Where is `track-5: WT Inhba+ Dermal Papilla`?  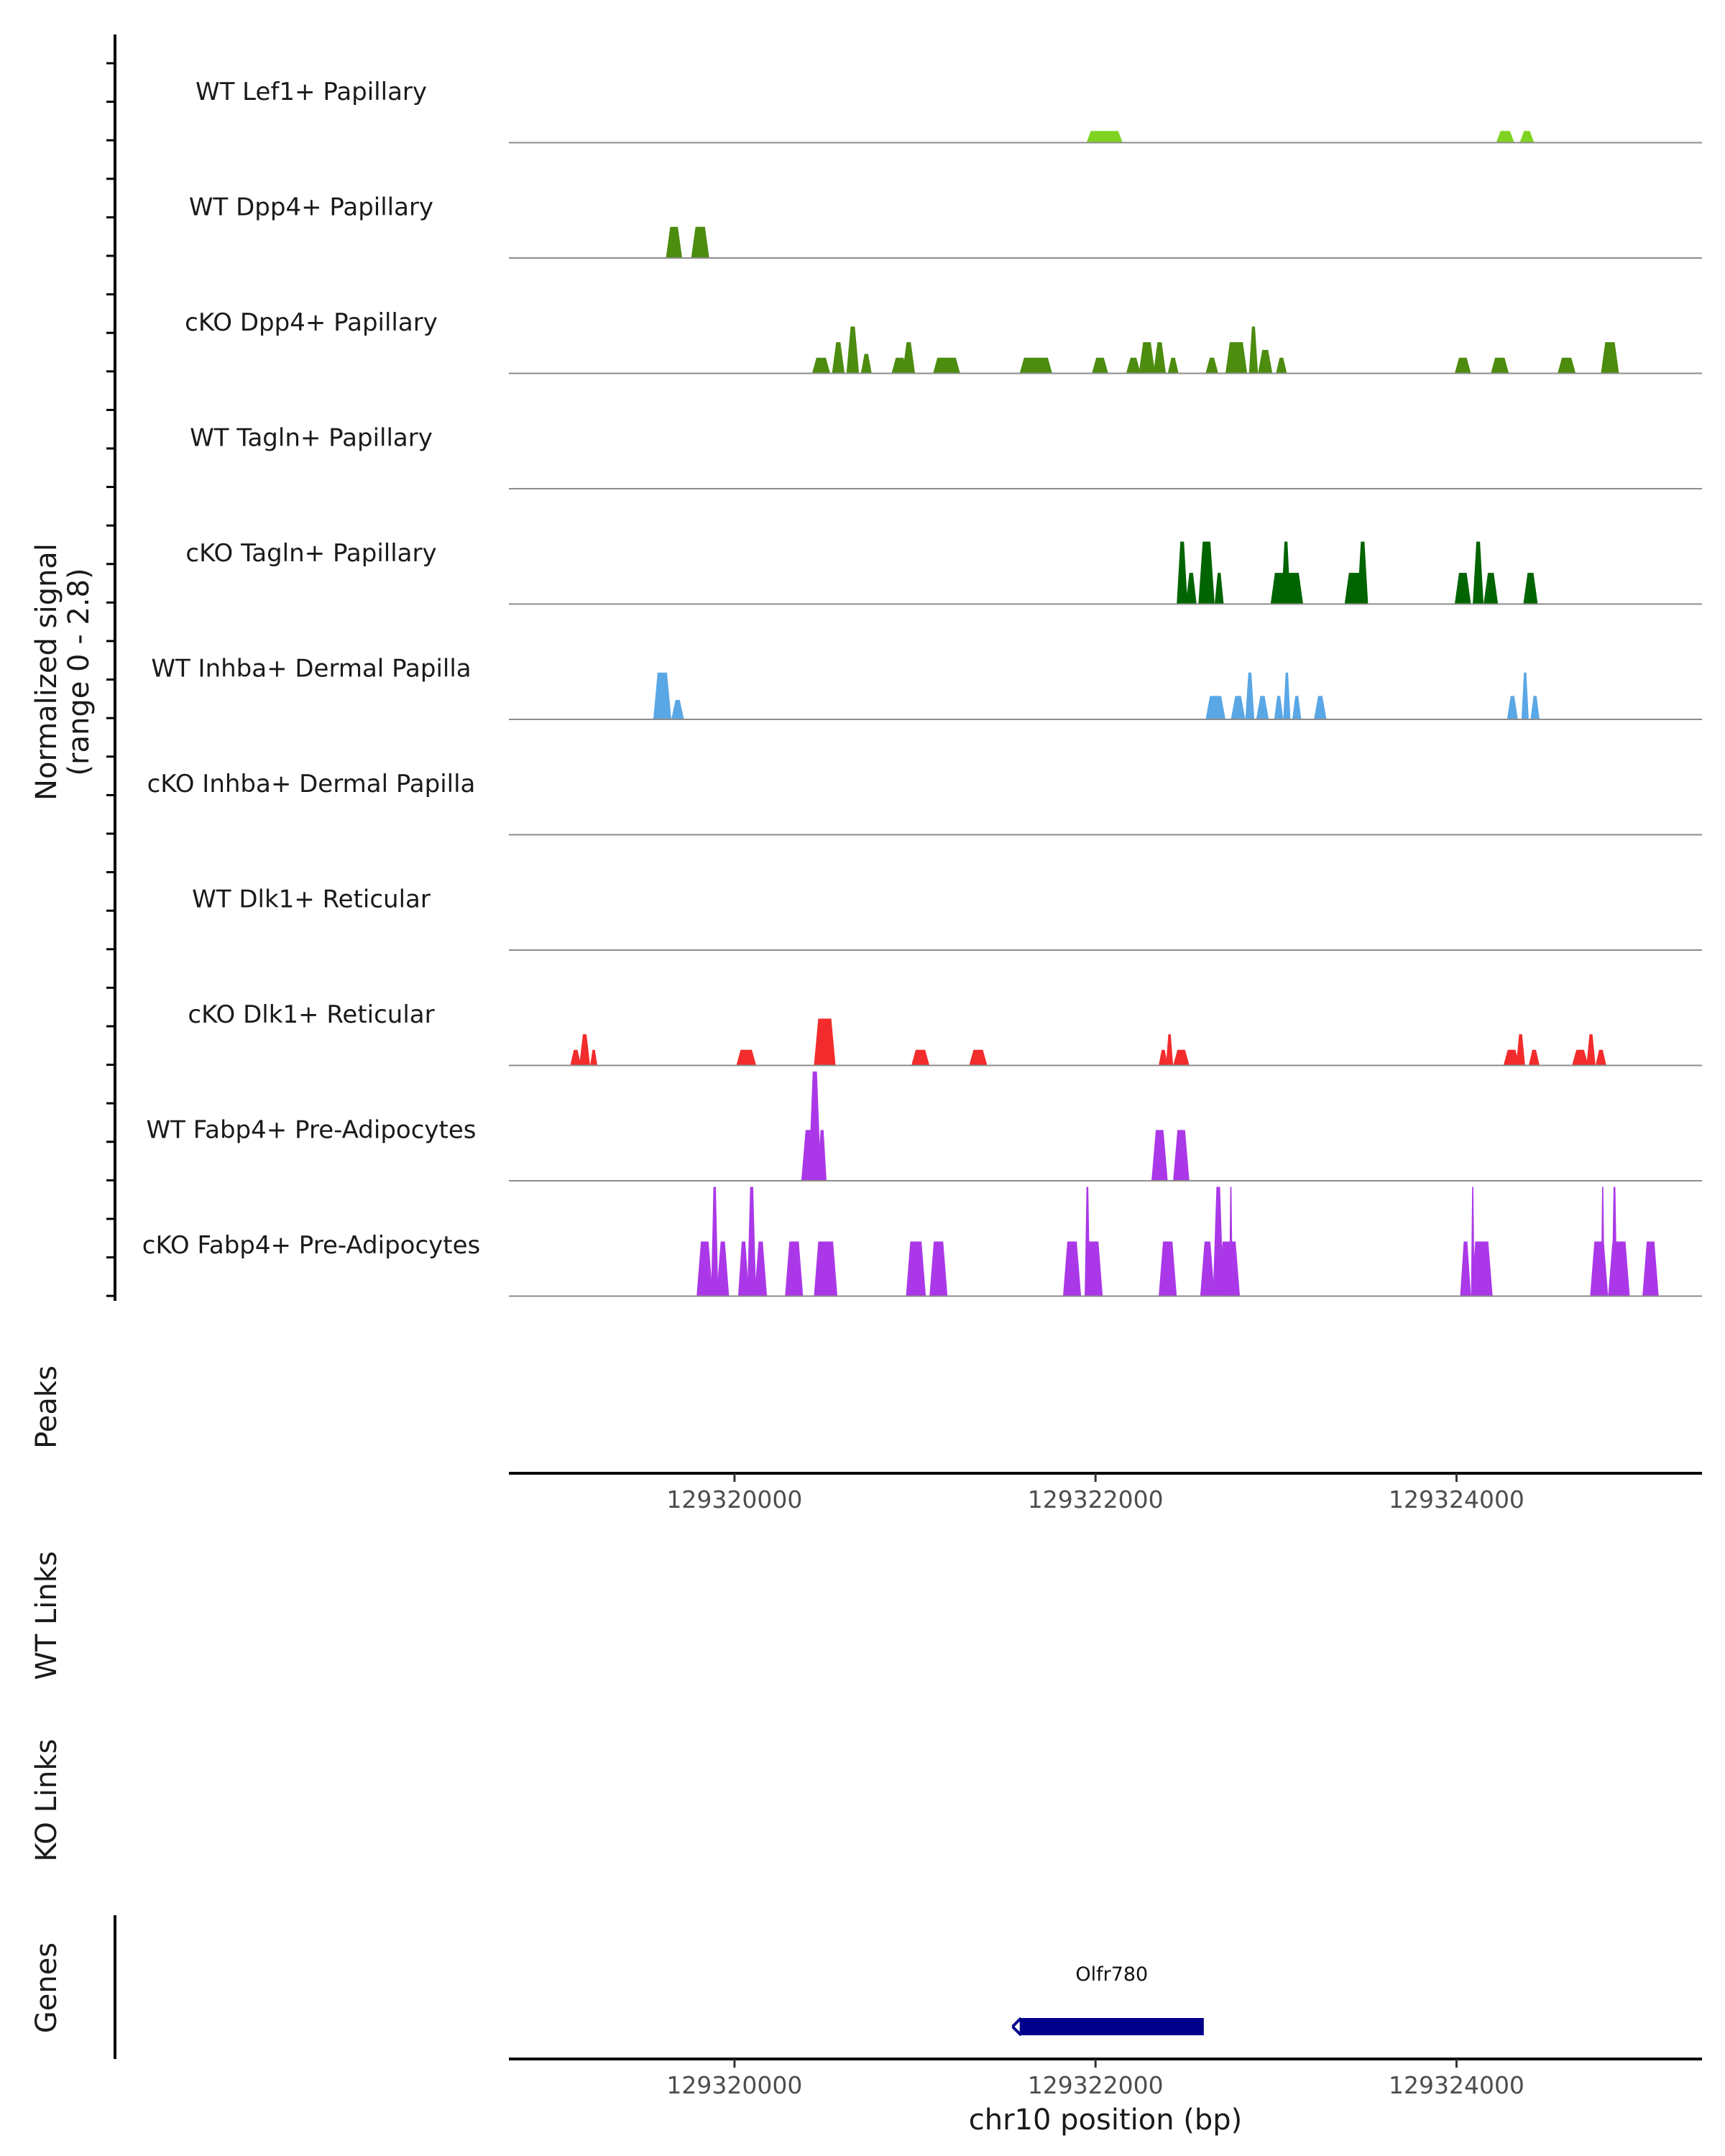 track-5: WT Inhba+ Dermal Papilla is located at coordinates (926, 688).